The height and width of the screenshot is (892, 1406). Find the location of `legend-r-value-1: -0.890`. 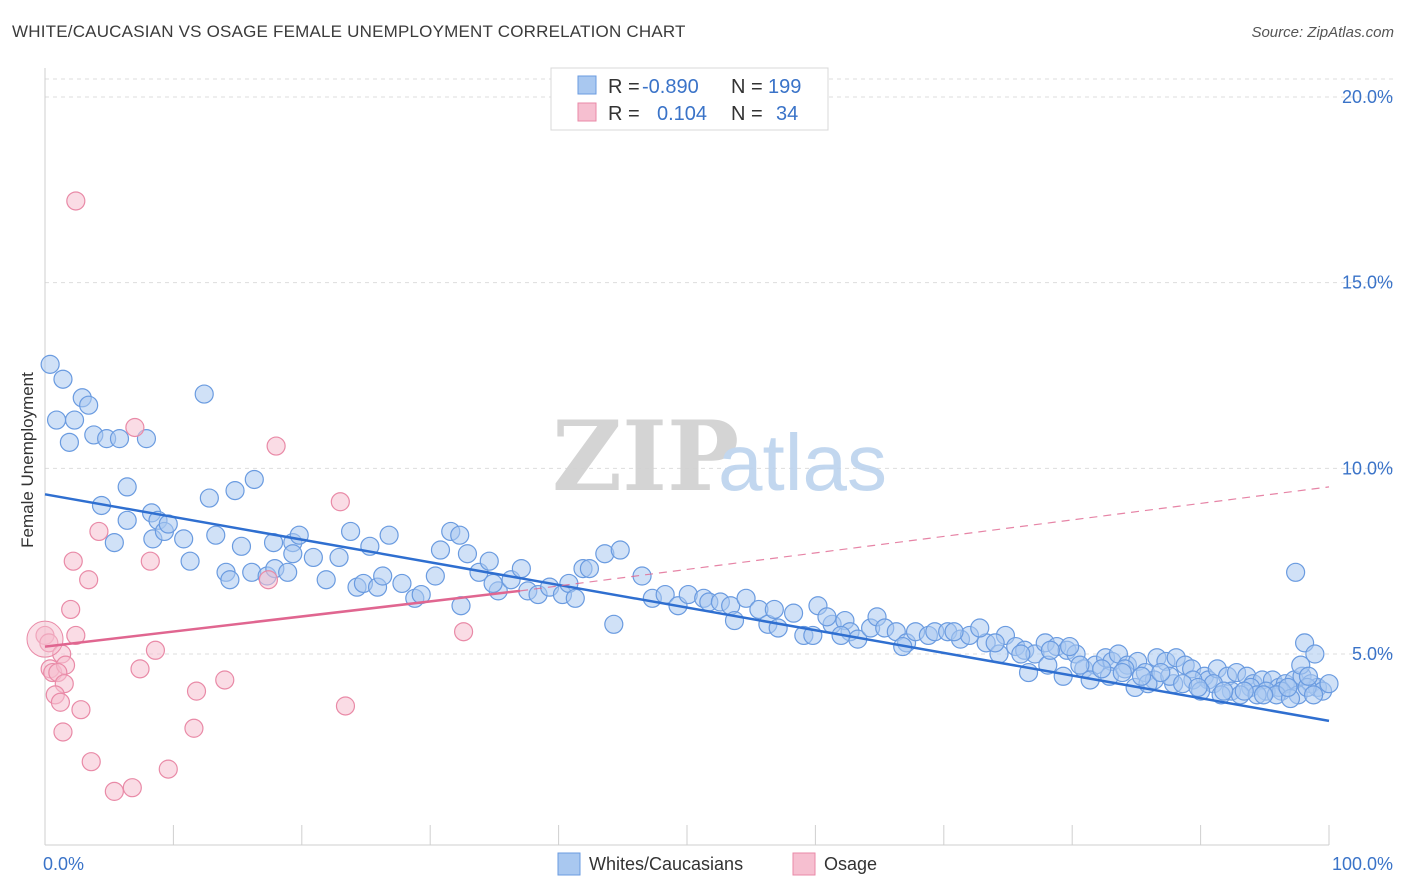

legend-r-value-1: -0.890 is located at coordinates (670, 87).